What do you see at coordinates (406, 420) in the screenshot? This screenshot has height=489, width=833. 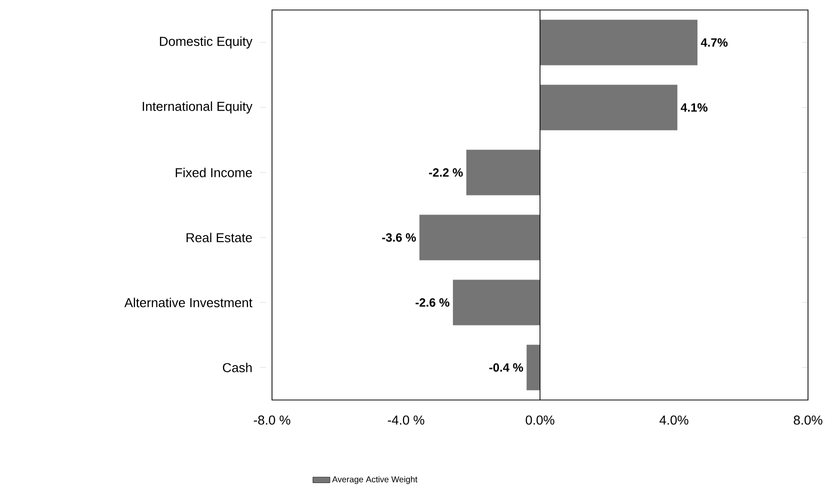 I see `x-tick-label: -4.0 %` at bounding box center [406, 420].